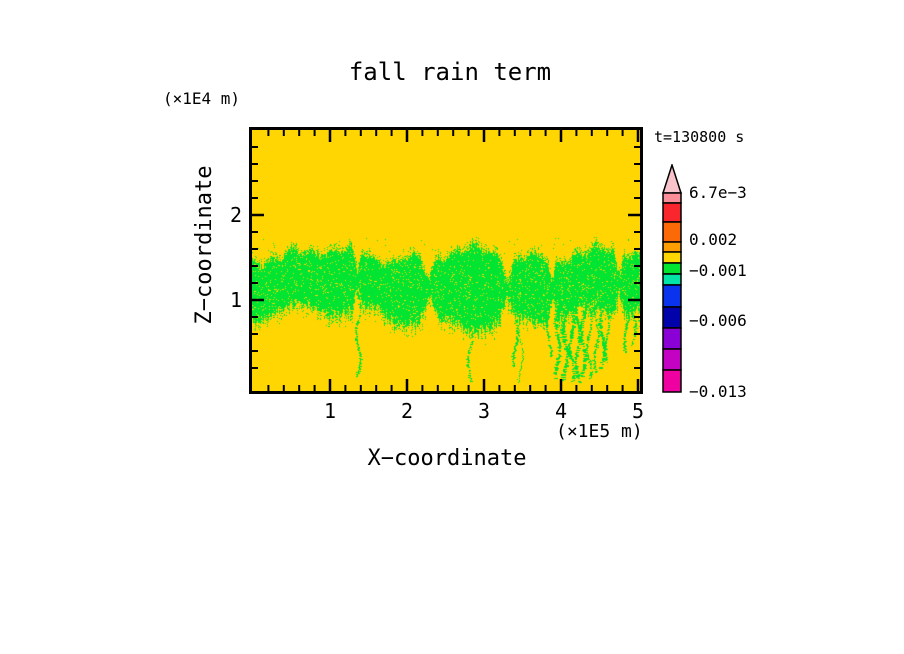 The height and width of the screenshot is (654, 904). Describe the element at coordinates (202, 98) in the screenshot. I see `z-axis-unit-label: (×1E4 m)` at that location.